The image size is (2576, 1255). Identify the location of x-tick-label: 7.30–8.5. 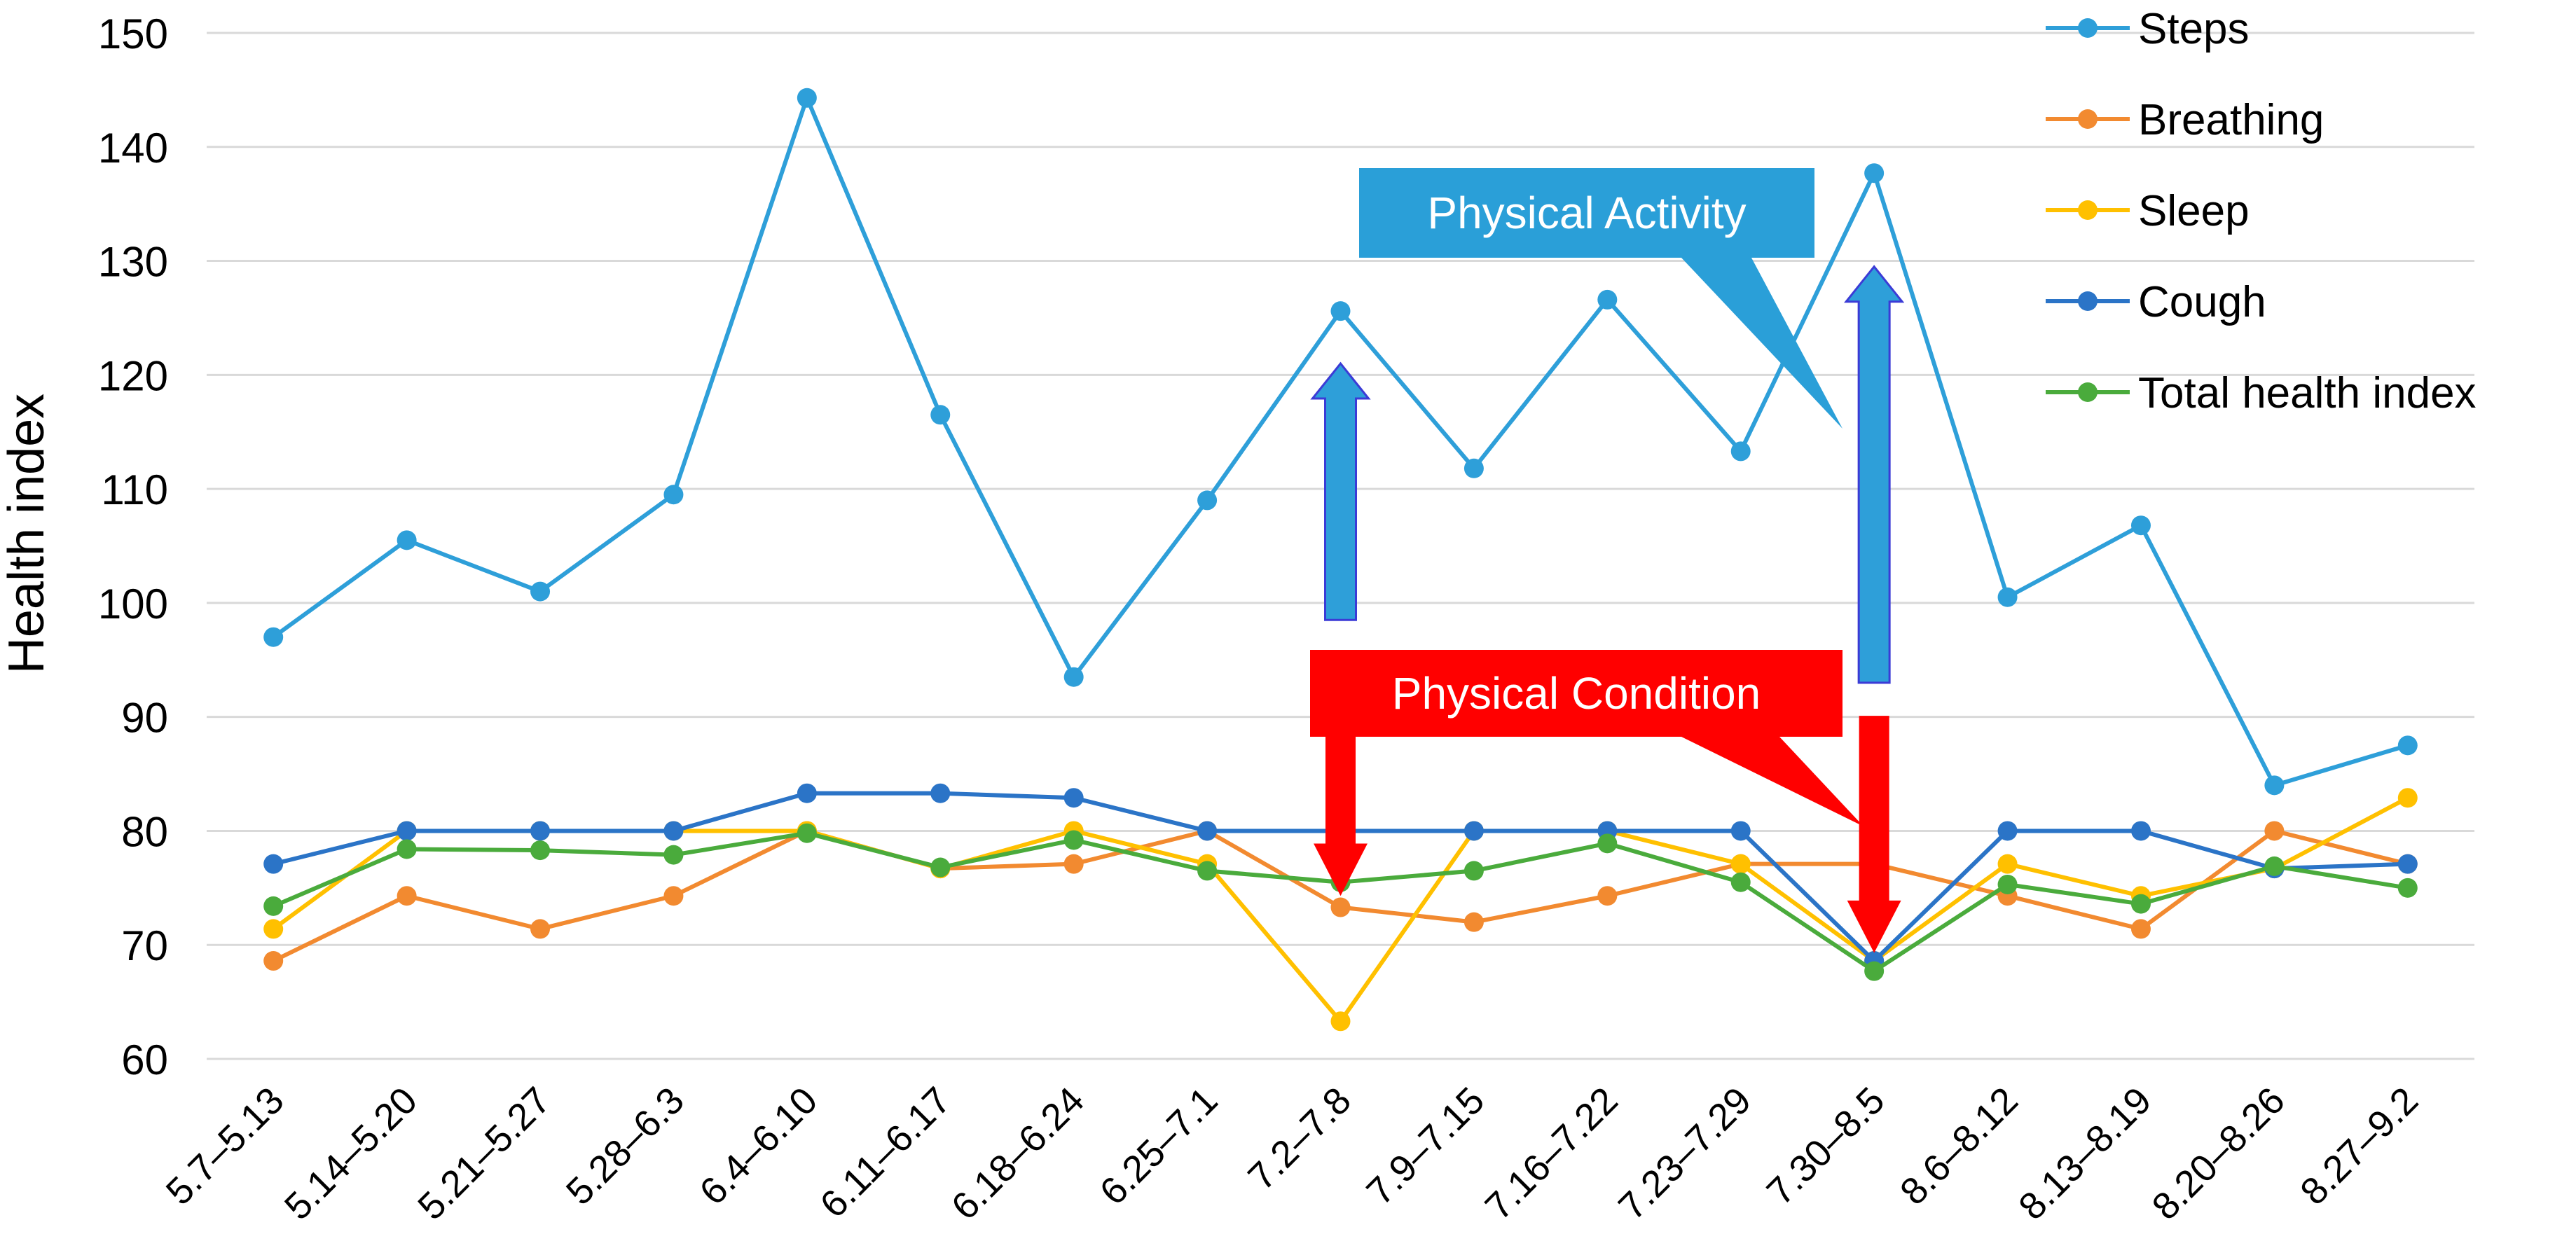
(1826, 1146).